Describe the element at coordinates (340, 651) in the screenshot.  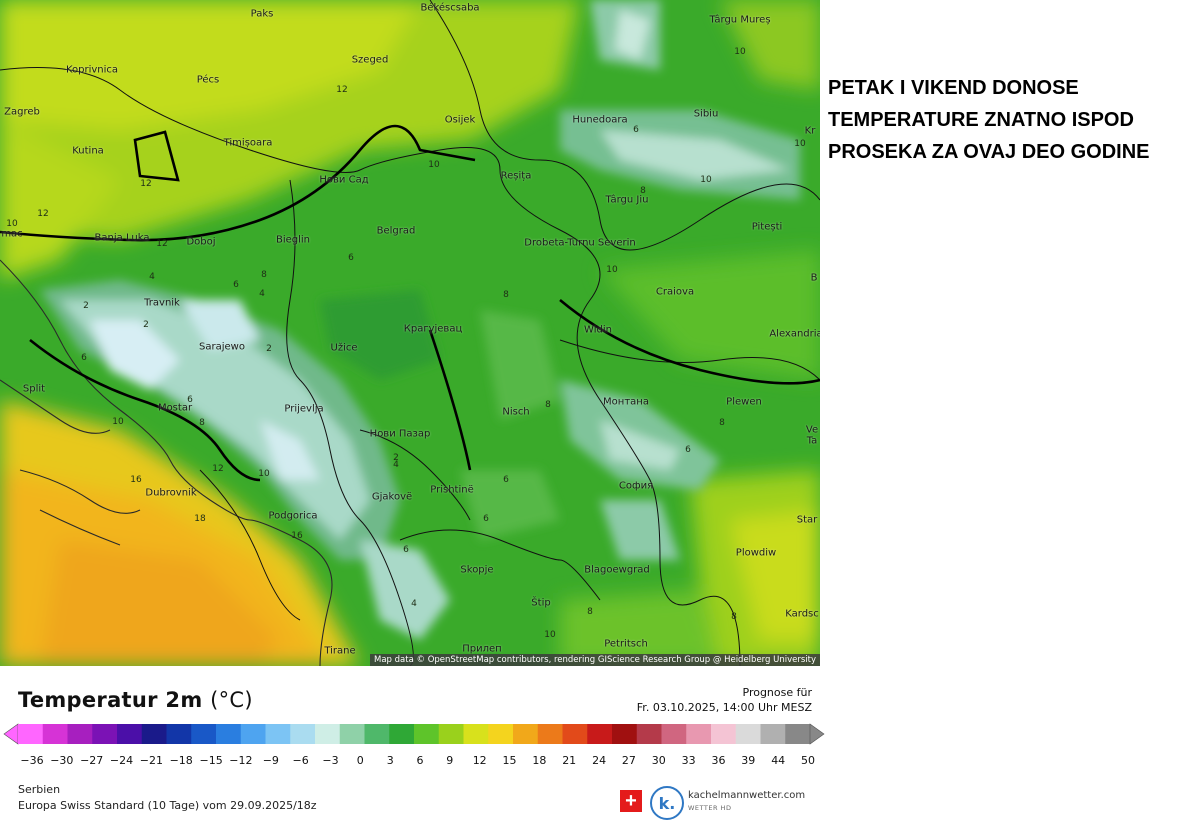
I see `city-label: Tirane` at that location.